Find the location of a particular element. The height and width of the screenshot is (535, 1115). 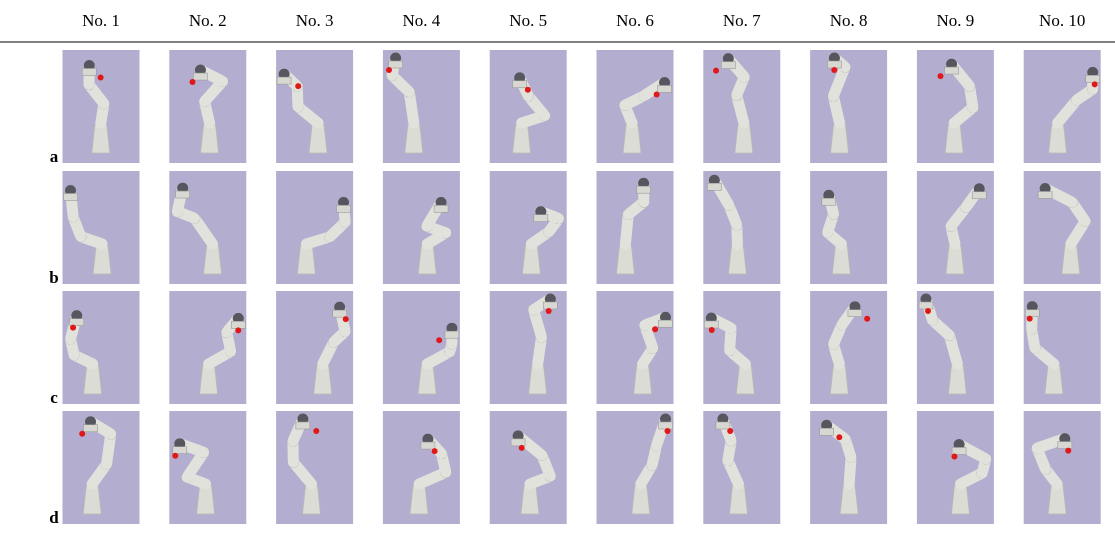

column-header: No. 5 is located at coordinates (528, 20).